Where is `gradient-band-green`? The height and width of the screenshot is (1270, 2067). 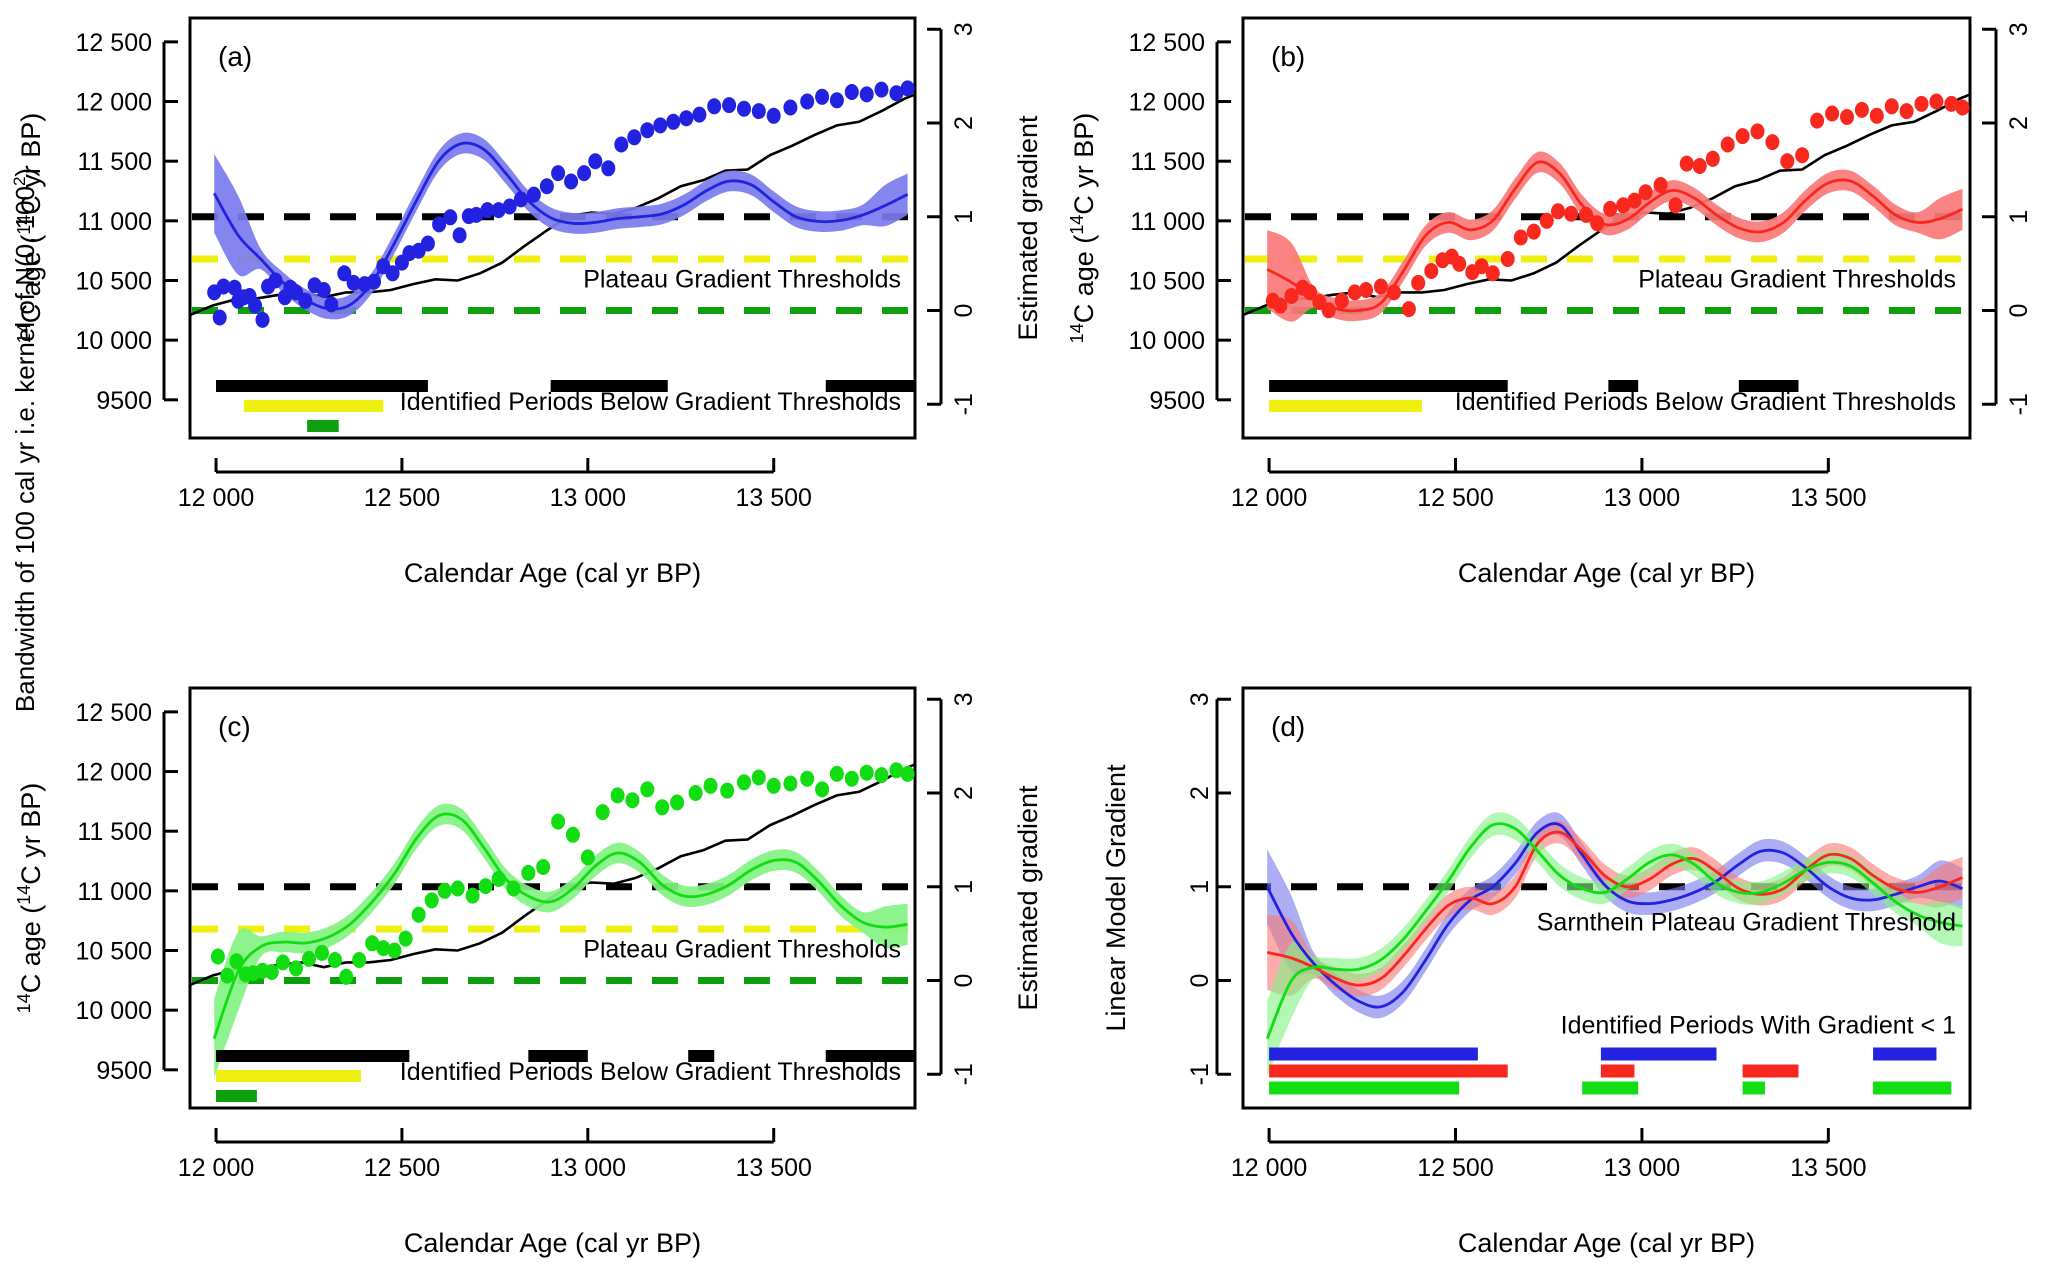 gradient-band-green is located at coordinates (1615, 944).